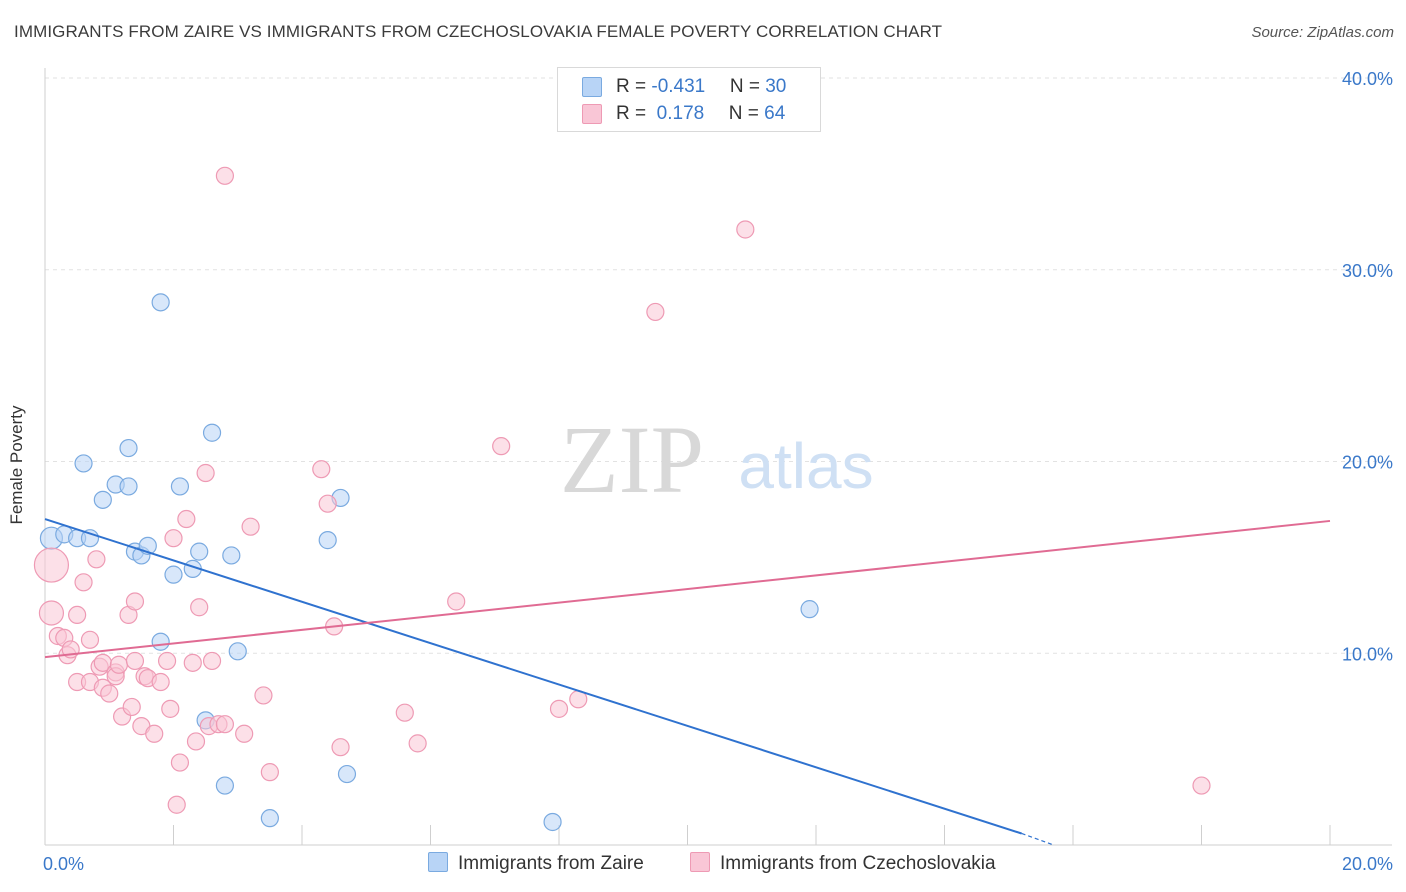  Describe the element at coordinates (592, 87) in the screenshot. I see `legend-swatch-zaire` at that location.